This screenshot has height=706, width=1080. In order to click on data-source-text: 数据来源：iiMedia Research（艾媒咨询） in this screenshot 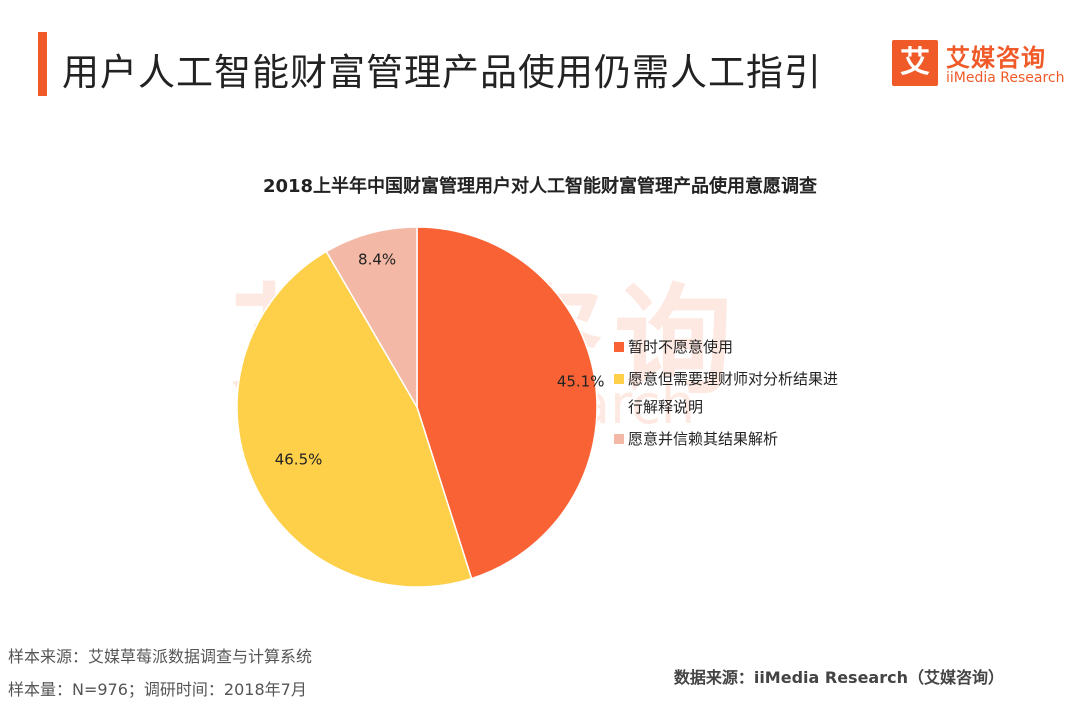, I will do `click(838, 677)`.